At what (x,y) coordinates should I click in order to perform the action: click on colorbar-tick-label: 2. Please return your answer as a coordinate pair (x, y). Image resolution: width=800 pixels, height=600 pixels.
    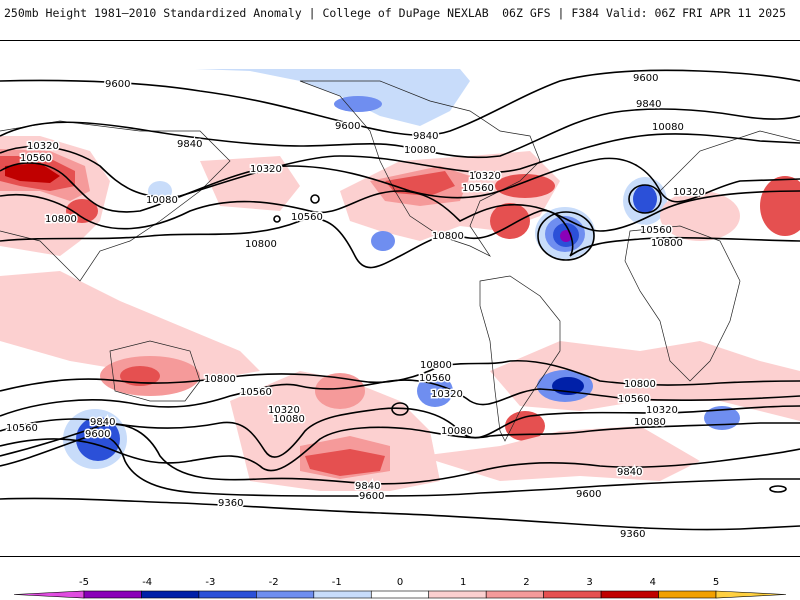
    Looking at the image, I should click on (526, 582).